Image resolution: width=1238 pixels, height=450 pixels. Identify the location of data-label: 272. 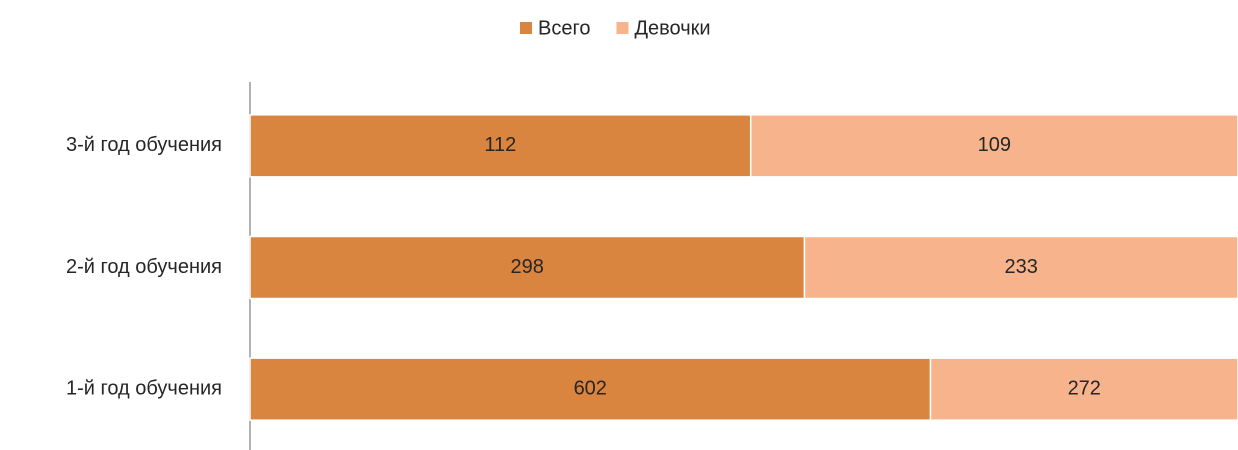
(1084, 388).